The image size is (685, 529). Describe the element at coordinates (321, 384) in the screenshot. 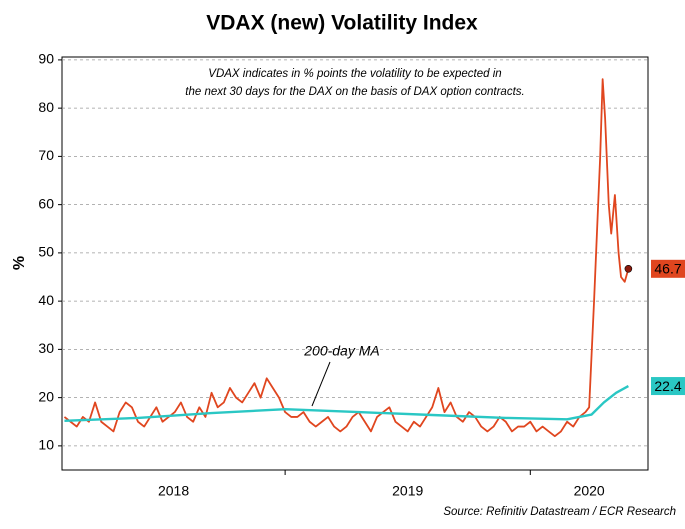

I see `leader-line` at that location.